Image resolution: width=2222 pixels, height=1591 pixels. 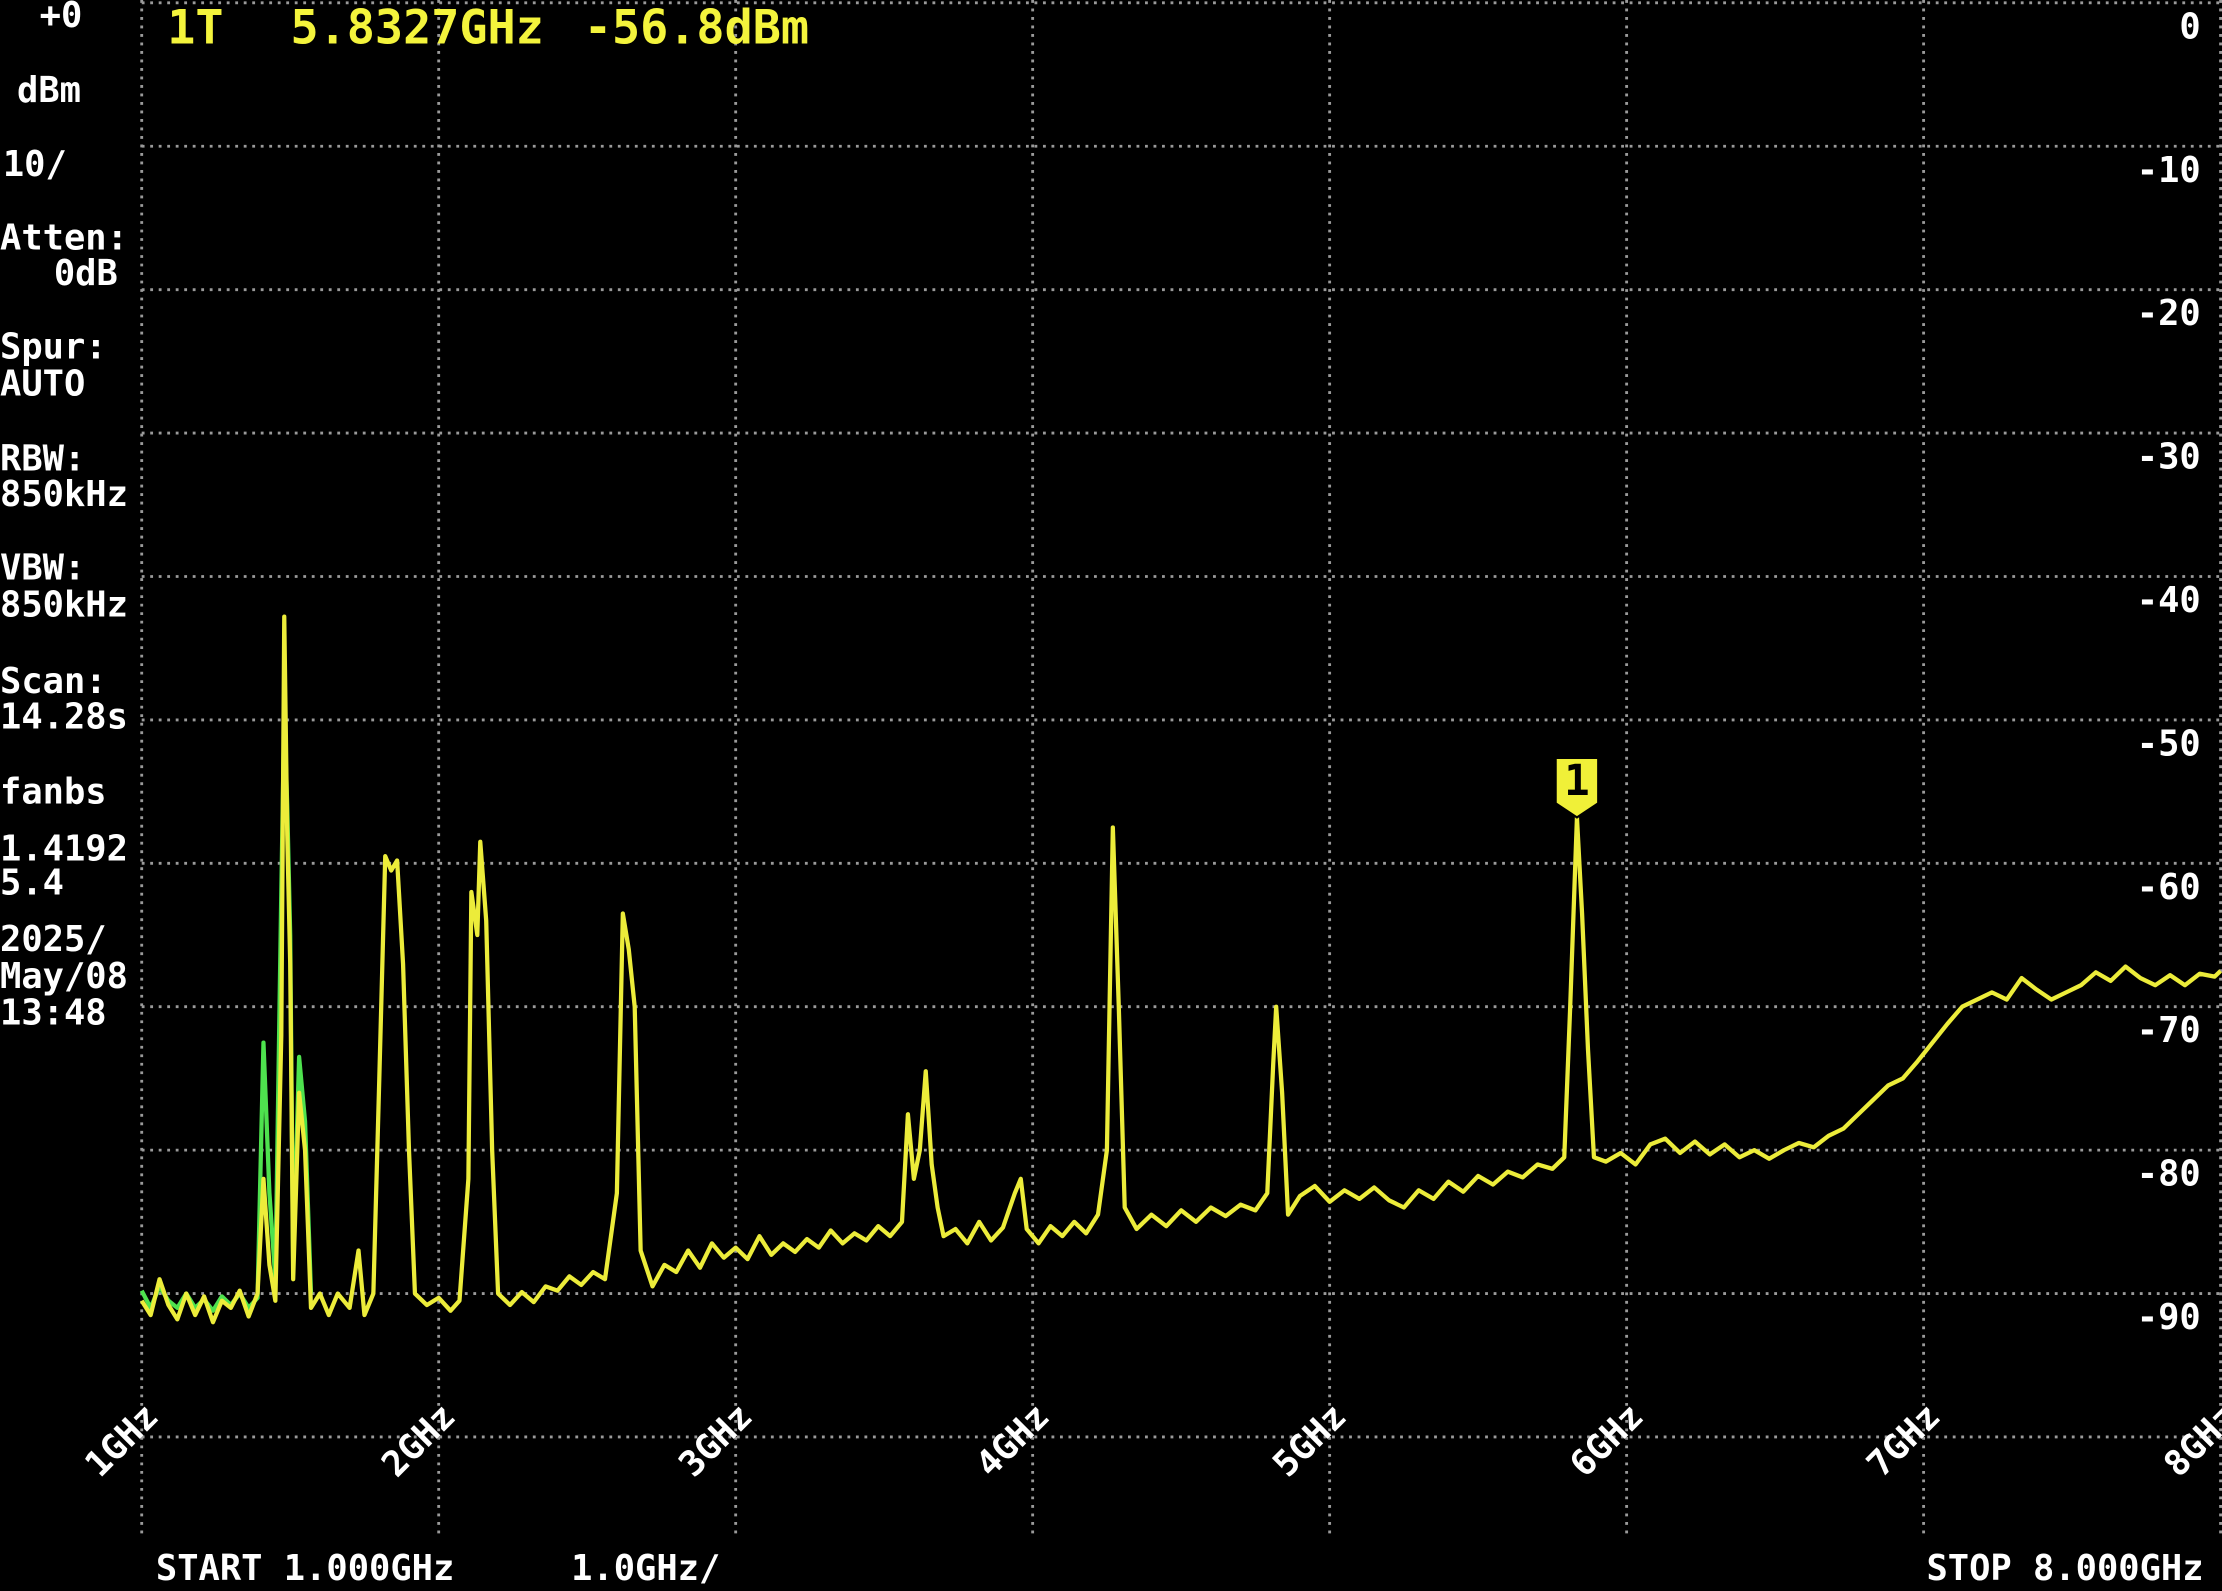 I want to click on marker-readout: 1T, so click(x=195, y=29).